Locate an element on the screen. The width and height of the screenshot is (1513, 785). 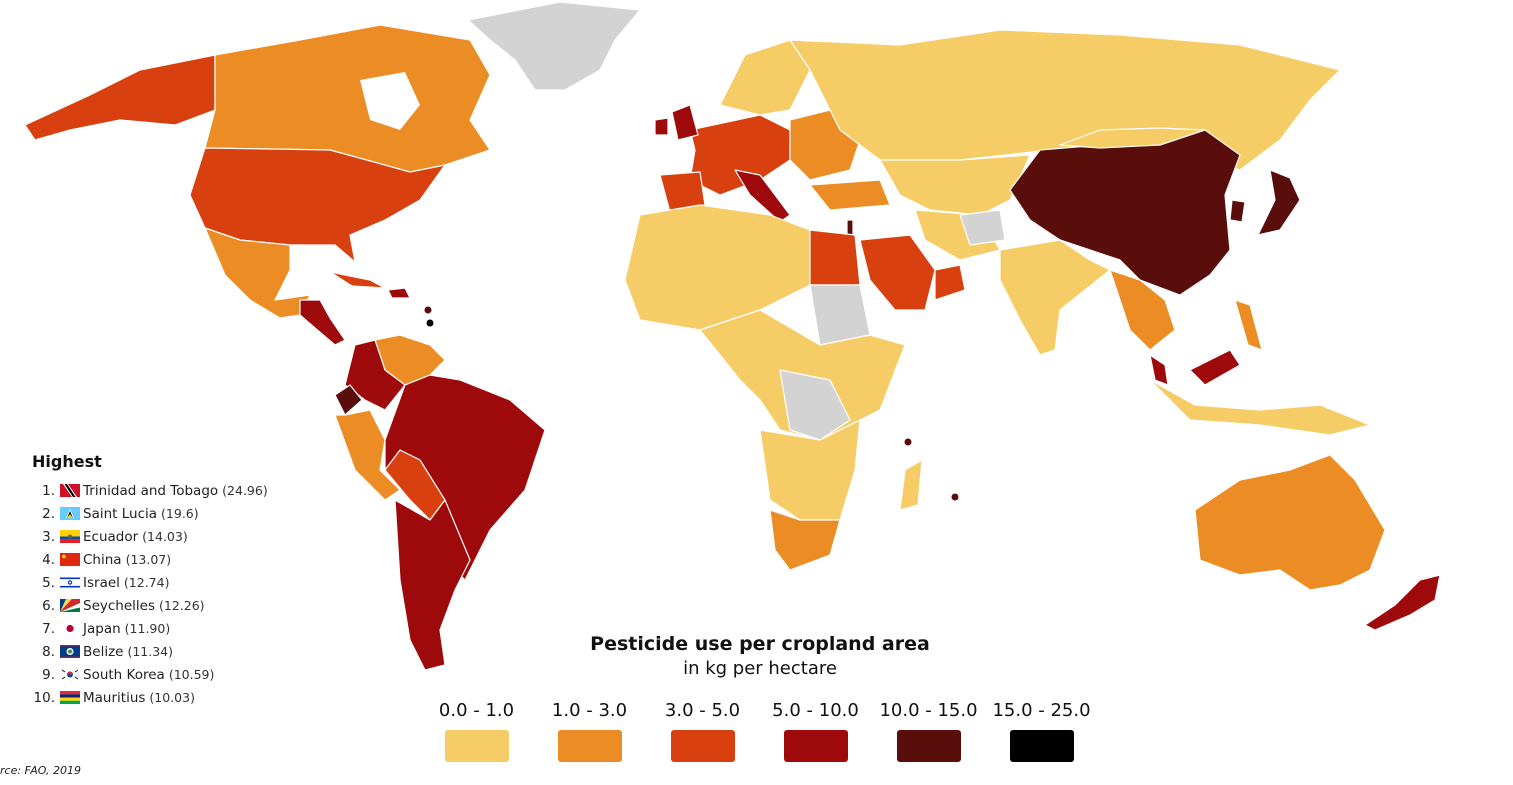
region-japan is located at coordinates (1279, 202).